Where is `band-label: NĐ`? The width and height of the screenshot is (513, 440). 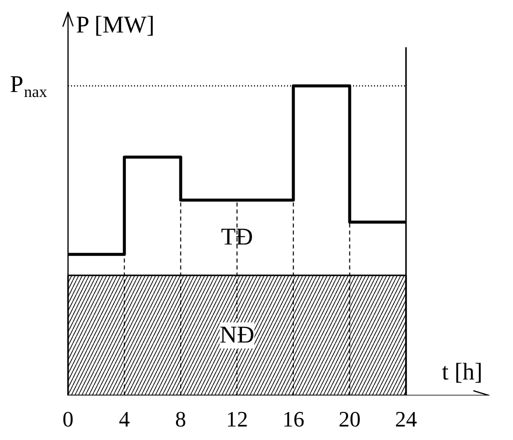
band-label: NĐ is located at coordinates (237, 335).